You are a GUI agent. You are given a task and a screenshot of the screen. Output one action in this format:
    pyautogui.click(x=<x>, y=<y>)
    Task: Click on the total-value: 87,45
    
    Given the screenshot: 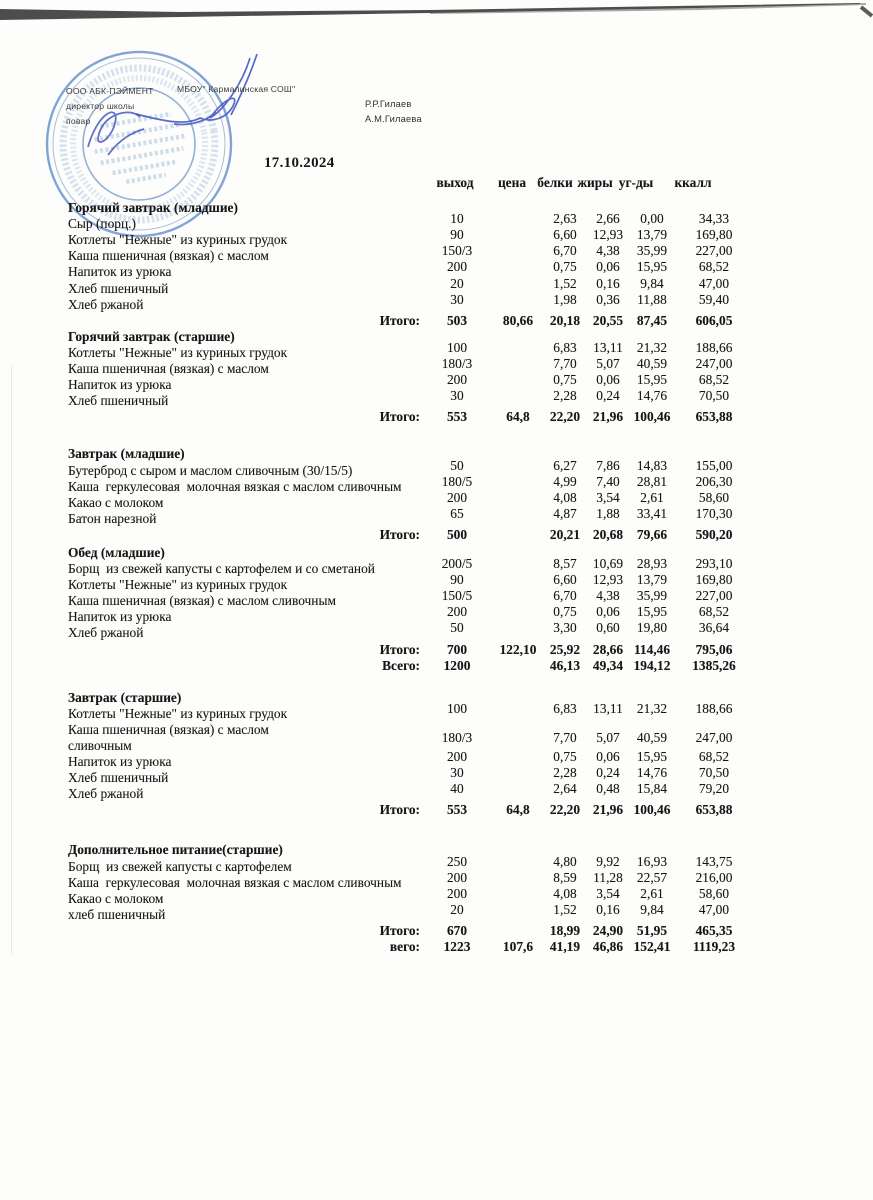 What is the action you would take?
    pyautogui.click(x=652, y=320)
    